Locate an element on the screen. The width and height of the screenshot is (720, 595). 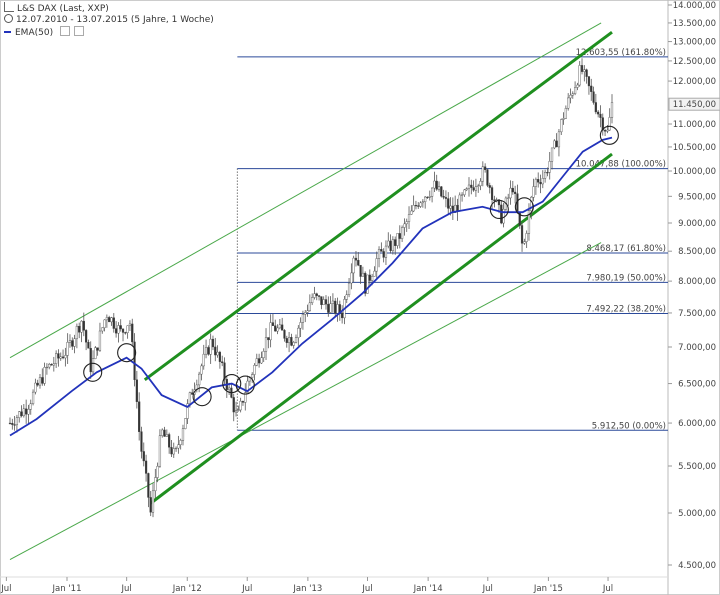
y-tick-label: 5.500,00 is located at coordinates (697, 467).